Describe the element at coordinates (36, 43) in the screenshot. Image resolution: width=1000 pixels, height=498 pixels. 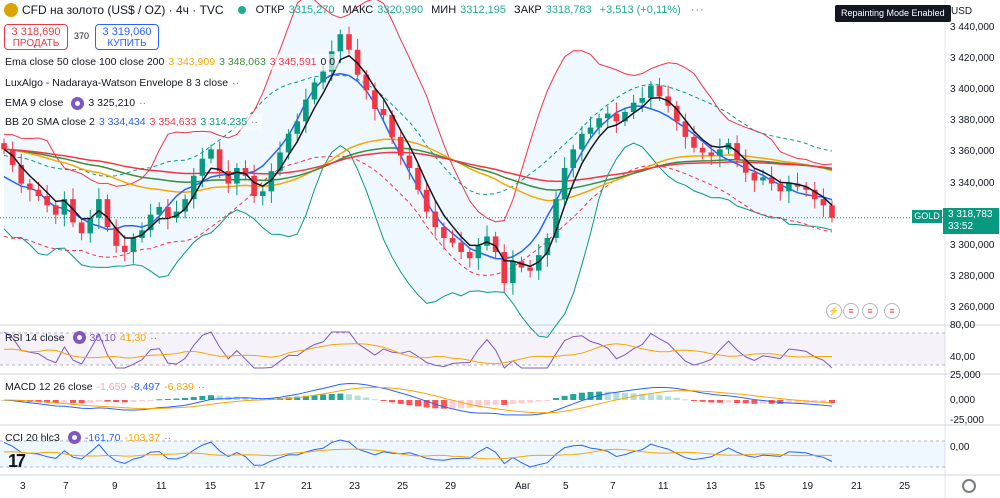
I see `sell-label: ПРОДАТЬ` at that location.